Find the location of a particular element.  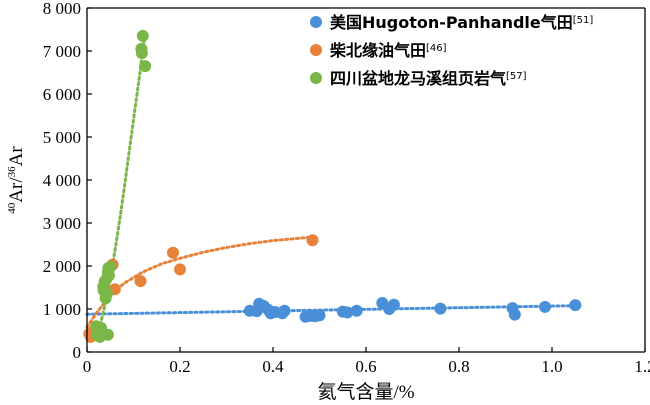

legend-label-chaibei: 柴北缘油气田[46] is located at coordinates (388, 50).